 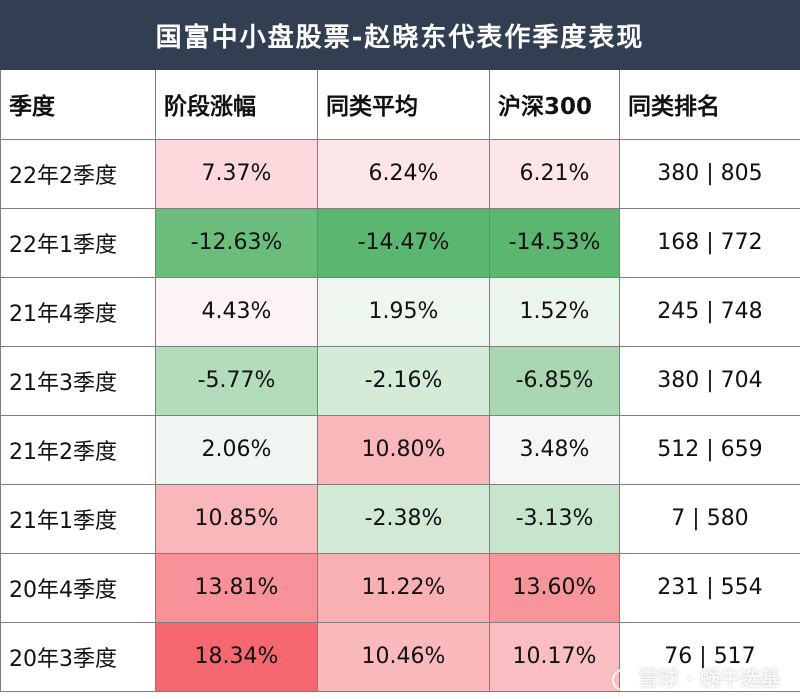 What do you see at coordinates (236, 312) in the screenshot?
I see `stage-return-cell: 4.43%` at bounding box center [236, 312].